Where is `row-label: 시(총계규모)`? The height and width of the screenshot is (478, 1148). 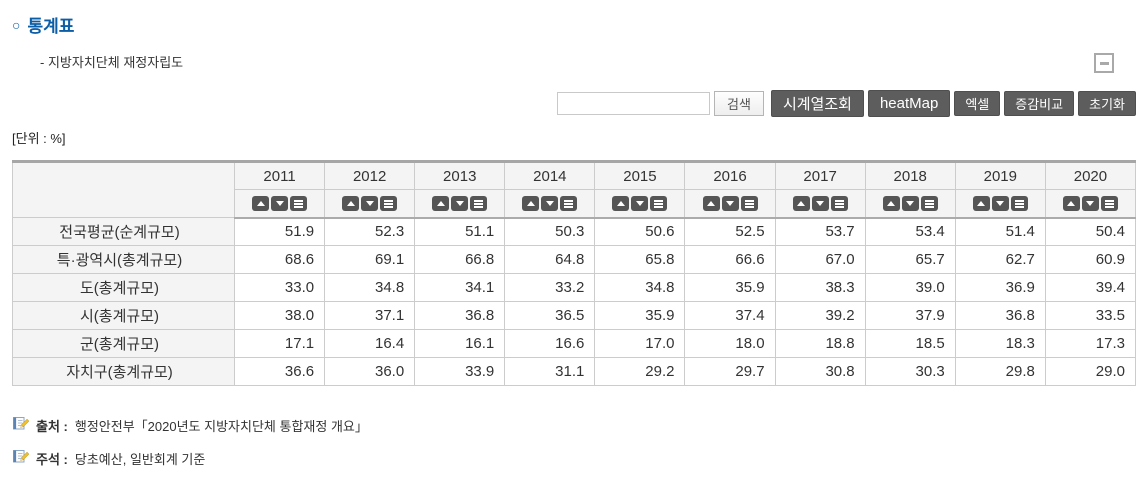
row-label: 시(총계규모) is located at coordinates (123, 315).